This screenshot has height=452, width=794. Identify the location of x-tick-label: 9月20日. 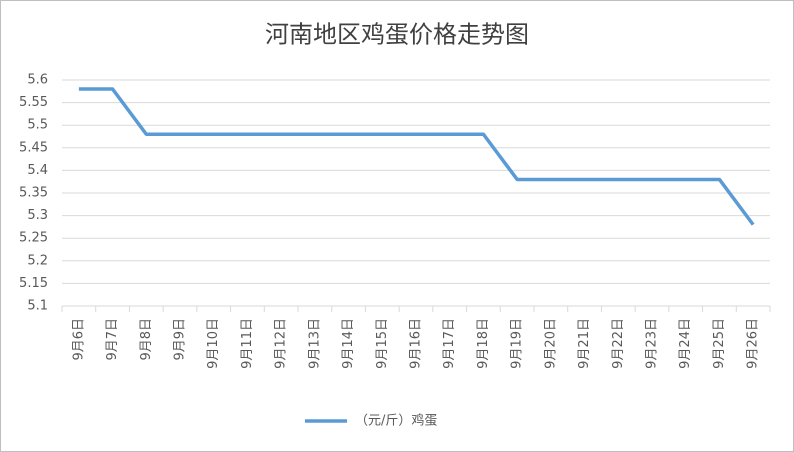
(550, 343).